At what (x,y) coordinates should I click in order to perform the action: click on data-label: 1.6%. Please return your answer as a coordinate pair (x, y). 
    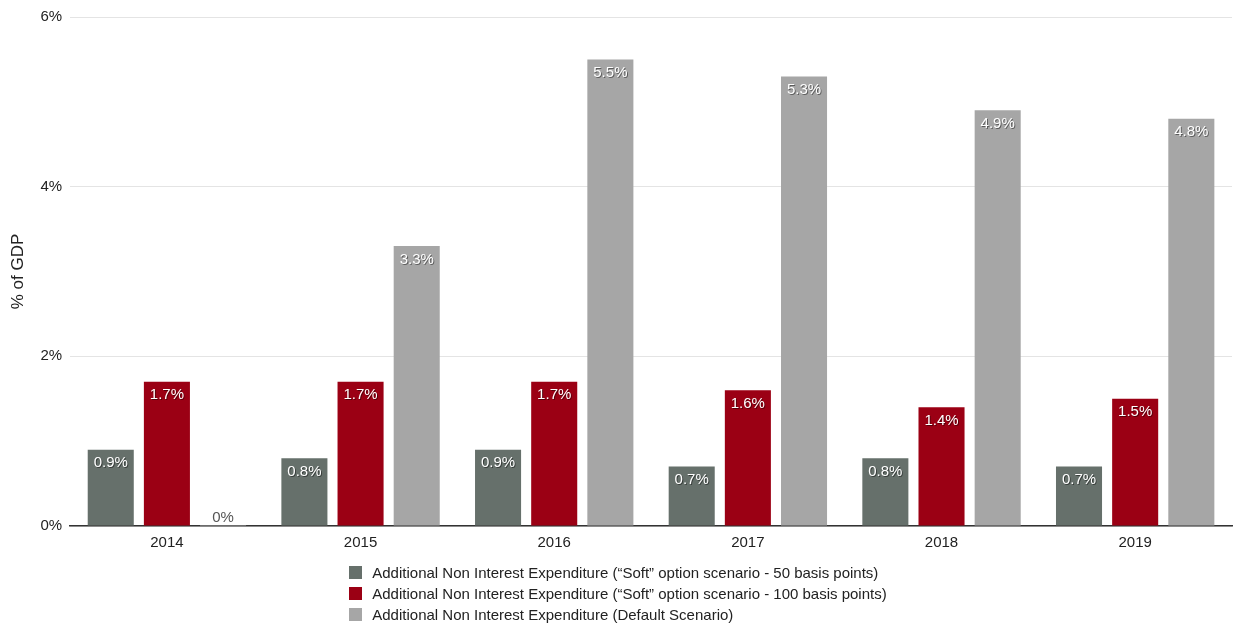
    Looking at the image, I should click on (747, 402).